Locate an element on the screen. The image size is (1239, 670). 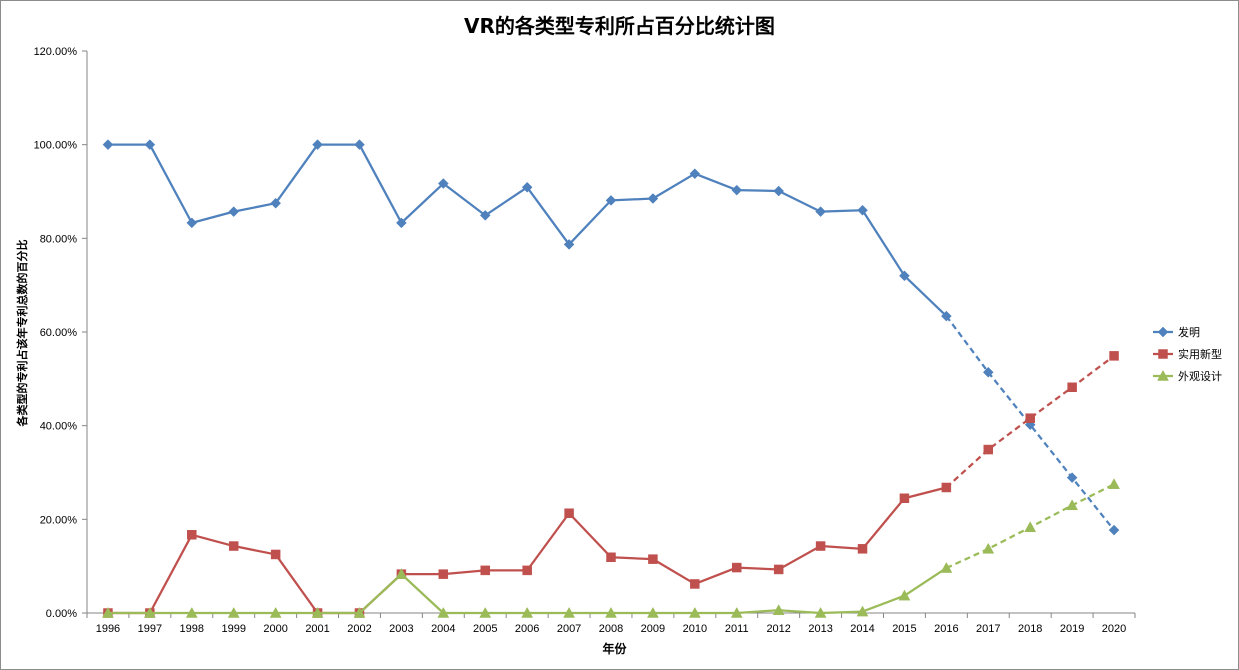
legend-item: 发明 is located at coordinates (1176, 332).